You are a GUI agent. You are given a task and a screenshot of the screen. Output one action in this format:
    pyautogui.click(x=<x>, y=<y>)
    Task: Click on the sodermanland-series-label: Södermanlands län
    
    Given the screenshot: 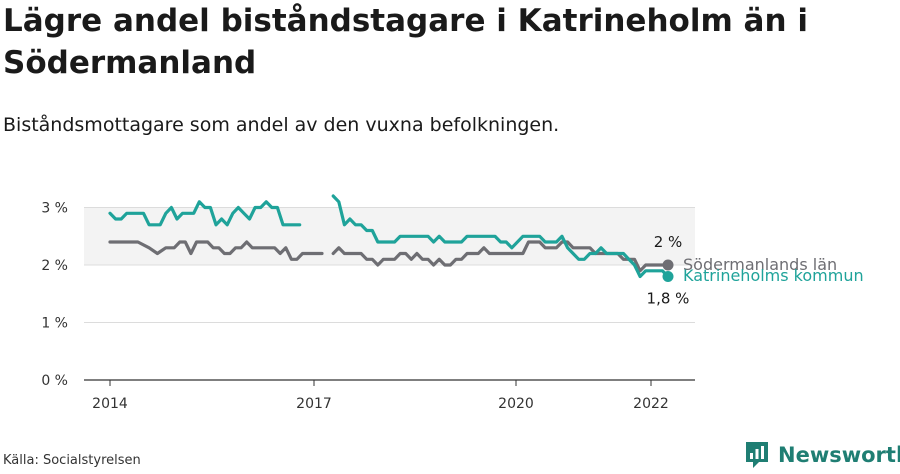 What is the action you would take?
    pyautogui.click(x=760, y=264)
    